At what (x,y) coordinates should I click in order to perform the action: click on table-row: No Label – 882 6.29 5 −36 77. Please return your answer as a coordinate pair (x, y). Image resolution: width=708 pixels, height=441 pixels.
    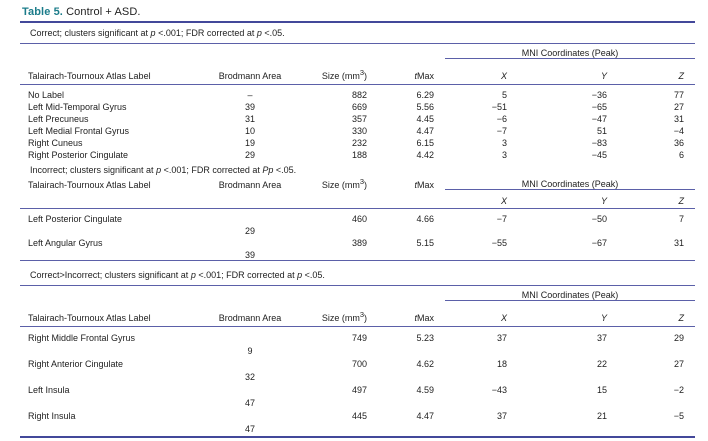
    Looking at the image, I should click on (357, 92).